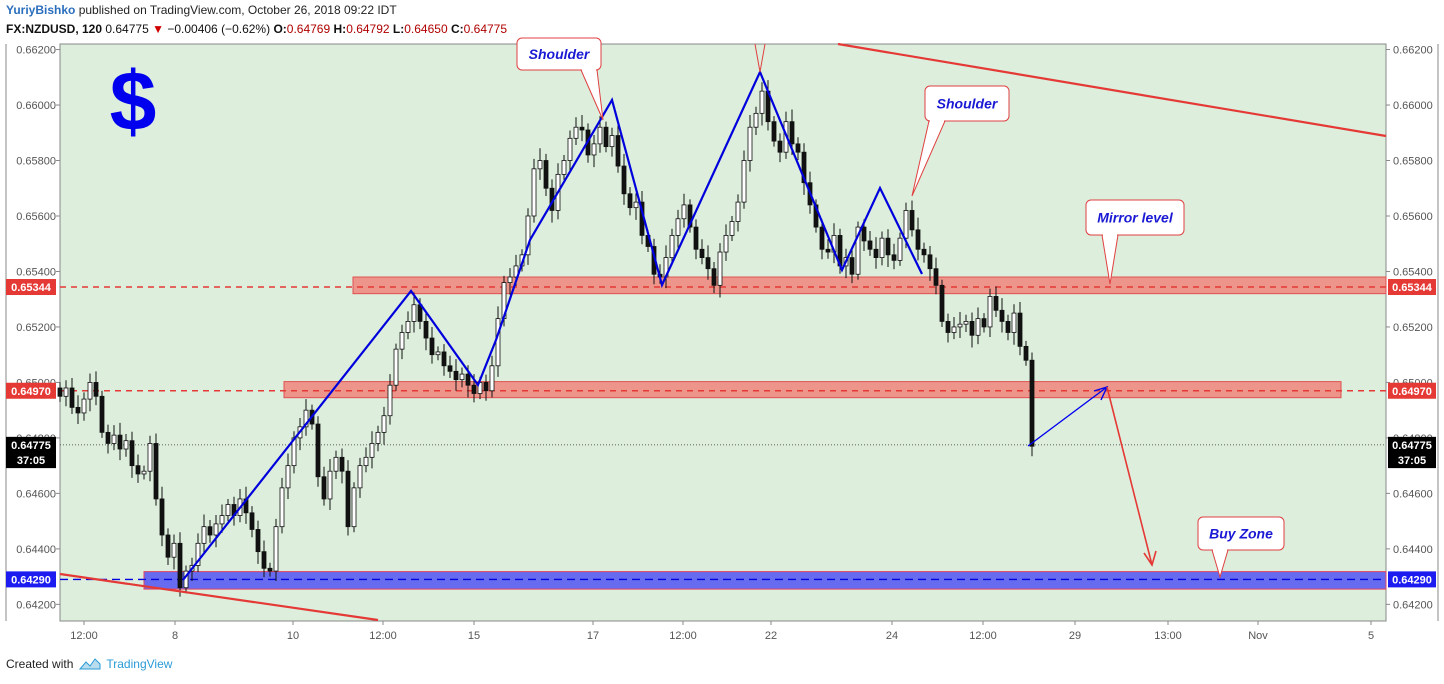 This screenshot has width=1444, height=684. What do you see at coordinates (36, 494) in the screenshot?
I see `y-tick-label-left: 0.64600` at bounding box center [36, 494].